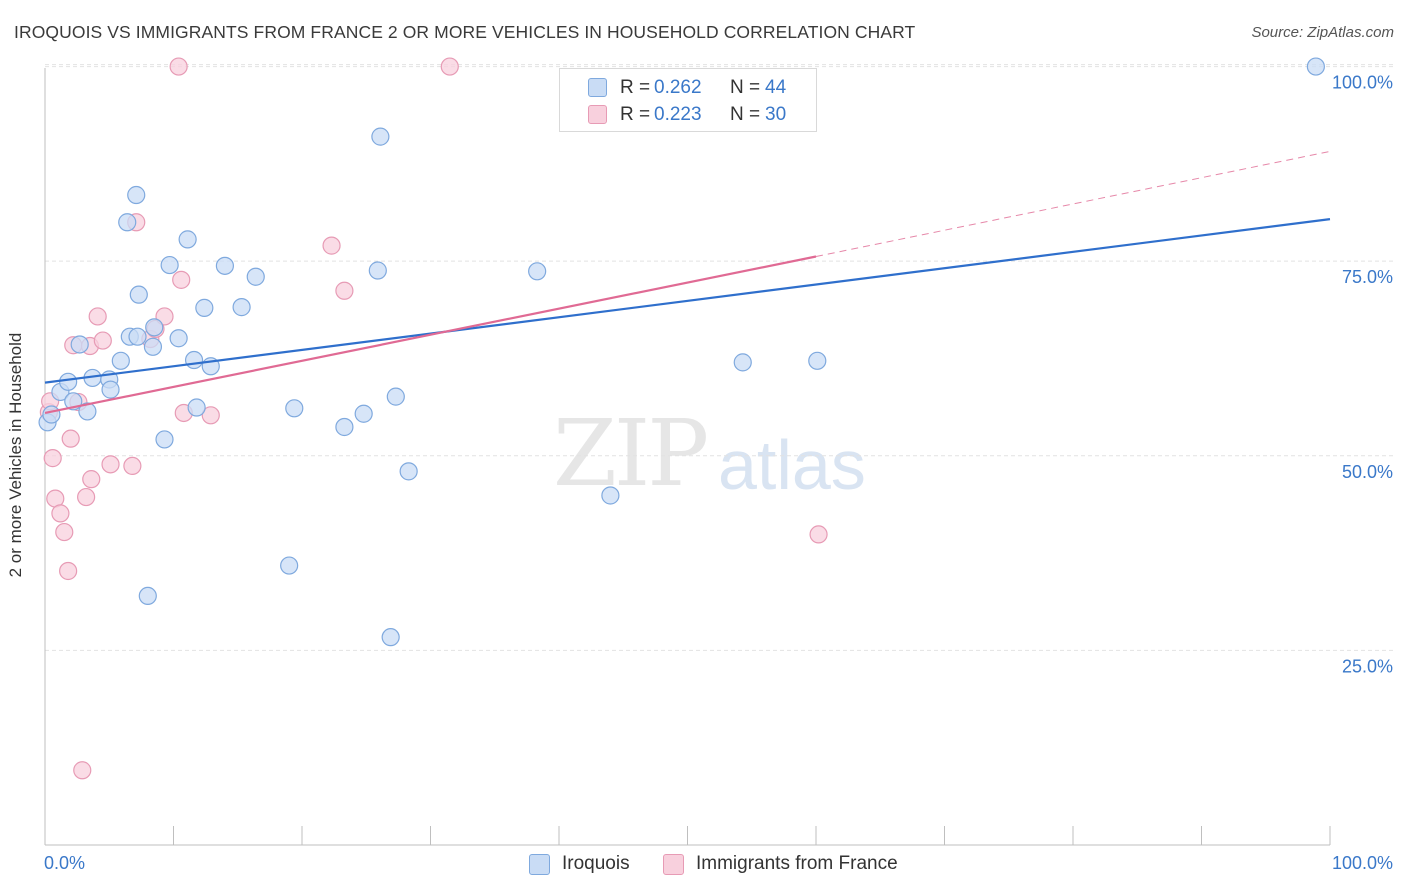 This screenshot has height=892, width=1406. What do you see at coordinates (797, 863) in the screenshot?
I see `legend-label: Immigrants from France` at bounding box center [797, 863].